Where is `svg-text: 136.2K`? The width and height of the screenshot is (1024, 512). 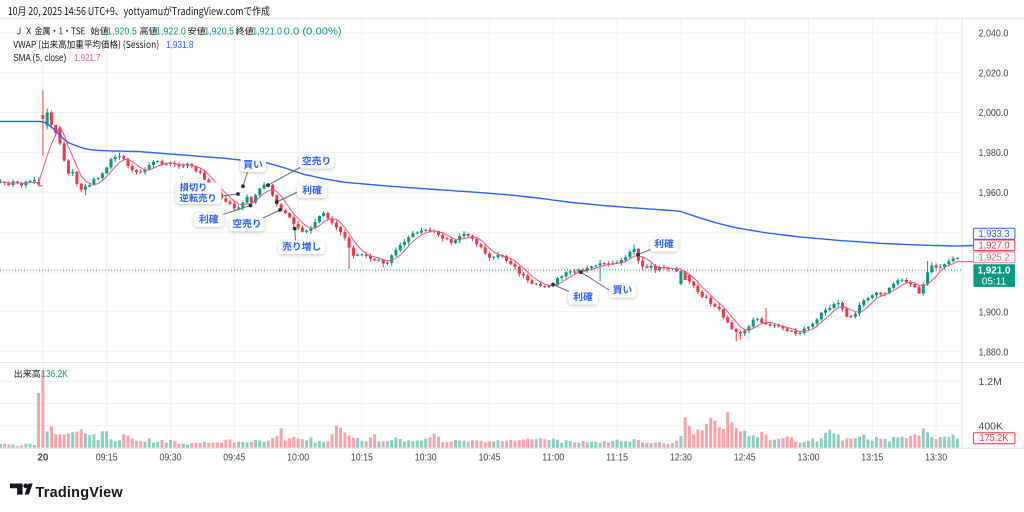 svg-text: 136.2K is located at coordinates (54, 374).